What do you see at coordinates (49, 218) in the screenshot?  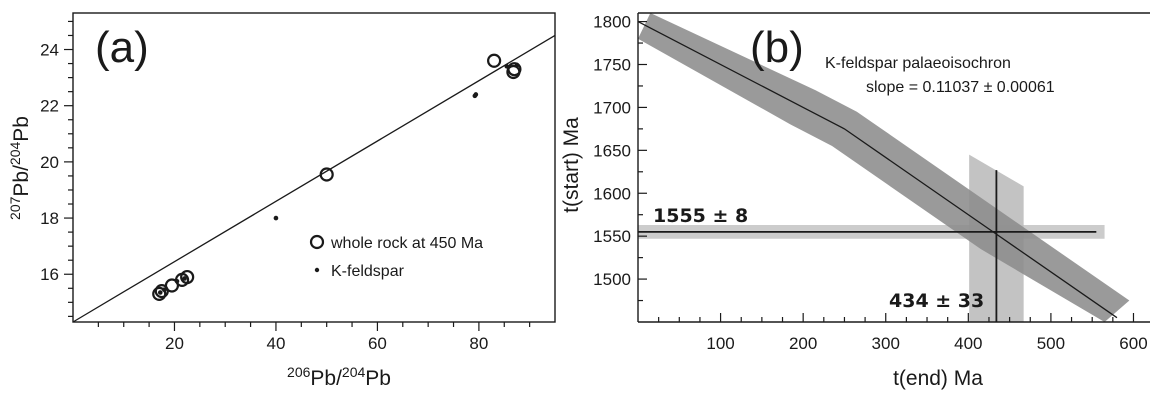 I see `panel-a-y-tick-label: 18` at bounding box center [49, 218].